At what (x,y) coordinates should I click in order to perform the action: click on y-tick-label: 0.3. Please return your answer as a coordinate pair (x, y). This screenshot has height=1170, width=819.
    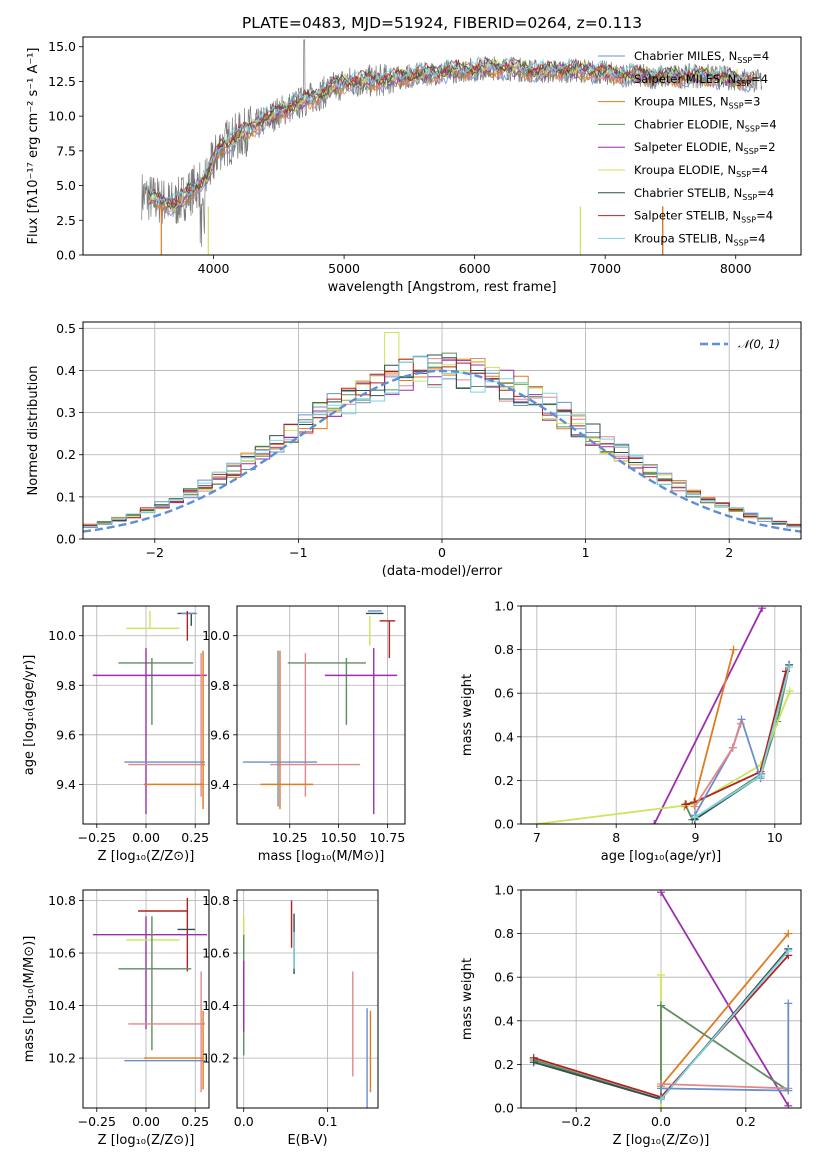
    Looking at the image, I should click on (66, 412).